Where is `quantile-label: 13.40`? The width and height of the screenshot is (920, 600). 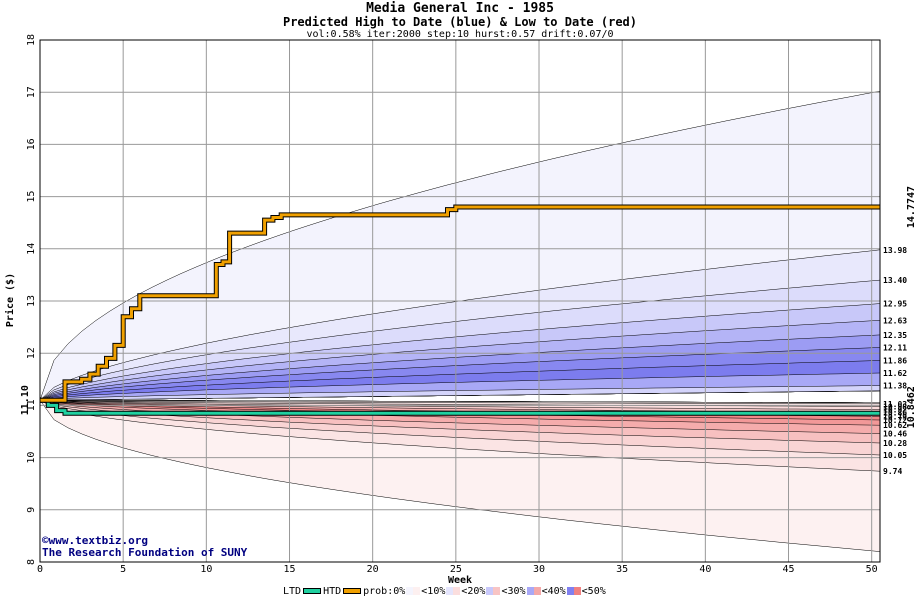 quantile-label: 13.40 is located at coordinates (895, 280).